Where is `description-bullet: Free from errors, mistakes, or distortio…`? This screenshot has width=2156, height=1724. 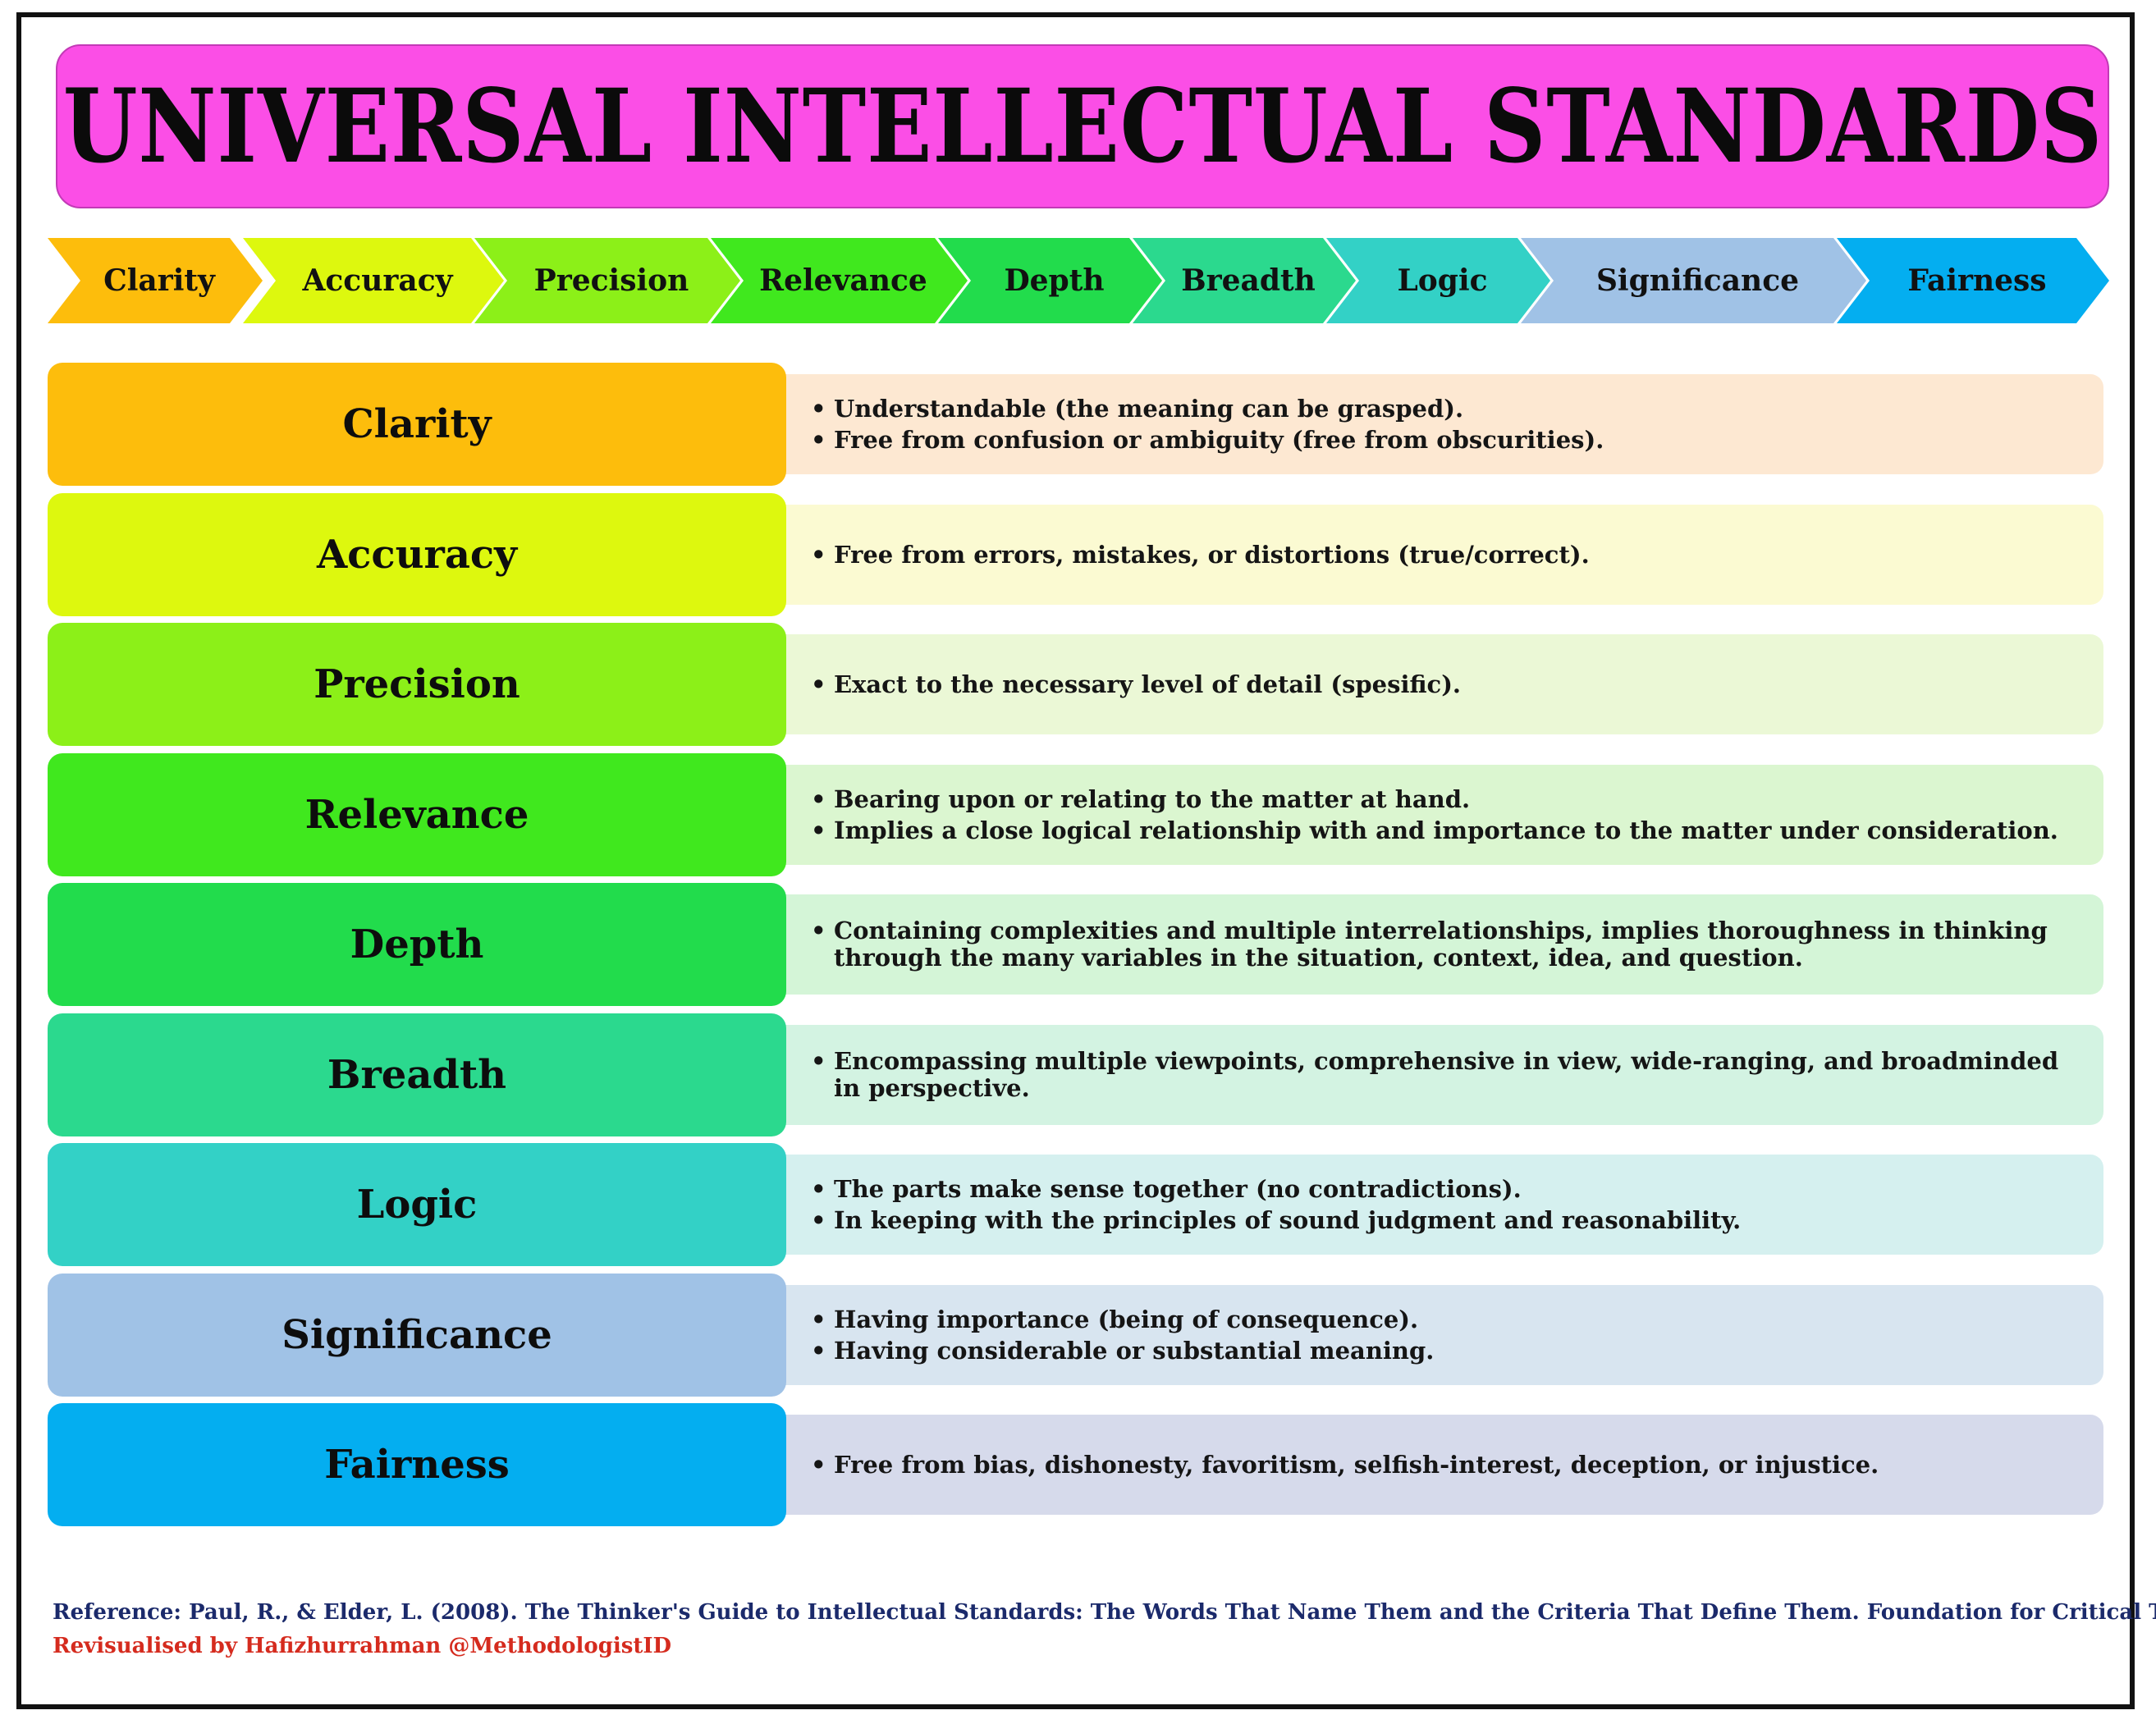 description-bullet: Free from errors, mistakes, or distortio… is located at coordinates (1445, 554).